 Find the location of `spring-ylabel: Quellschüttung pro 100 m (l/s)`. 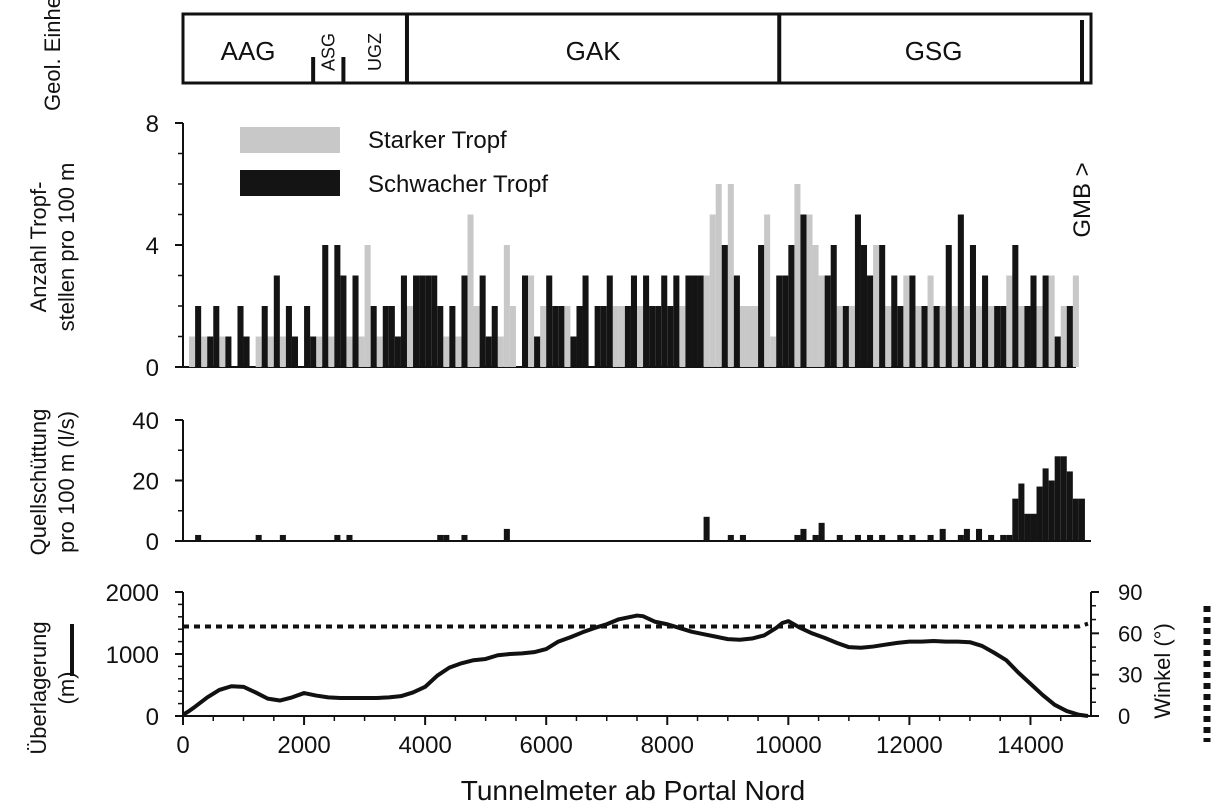

spring-ylabel: Quellschüttung pro 100 m (l/s) is located at coordinates (52, 482).